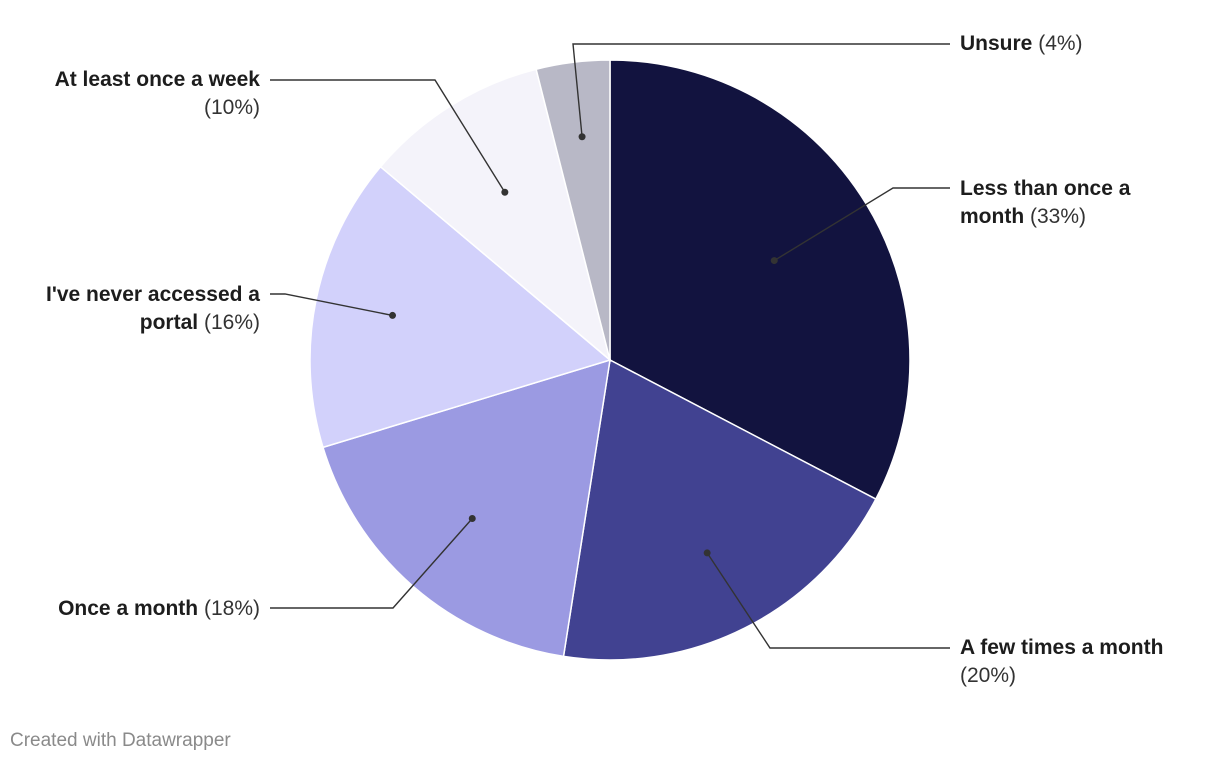 The image size is (1220, 766). Describe the element at coordinates (135, 94) in the screenshot. I see `slice-label-at-least-once-a-week: At least once a week (10%)` at that location.